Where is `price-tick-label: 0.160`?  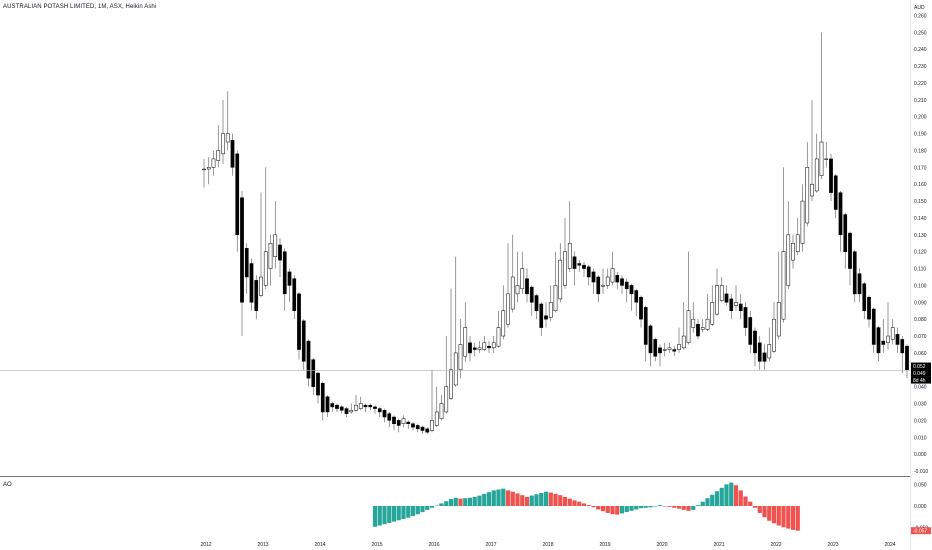 price-tick-label: 0.160 is located at coordinates (920, 185).